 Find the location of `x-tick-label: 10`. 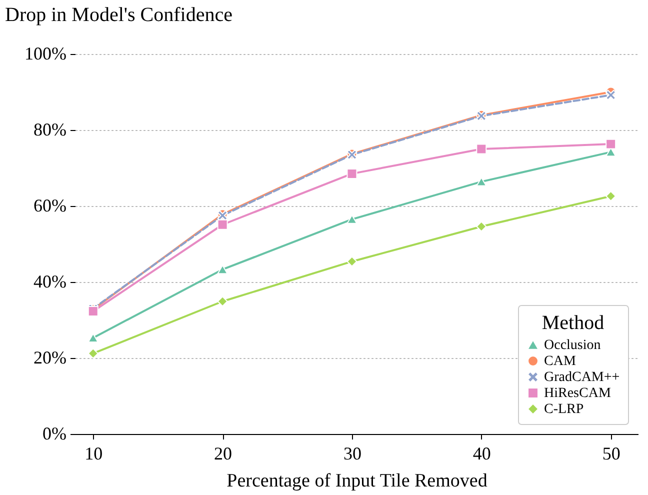

x-tick-label: 10 is located at coordinates (93, 454).